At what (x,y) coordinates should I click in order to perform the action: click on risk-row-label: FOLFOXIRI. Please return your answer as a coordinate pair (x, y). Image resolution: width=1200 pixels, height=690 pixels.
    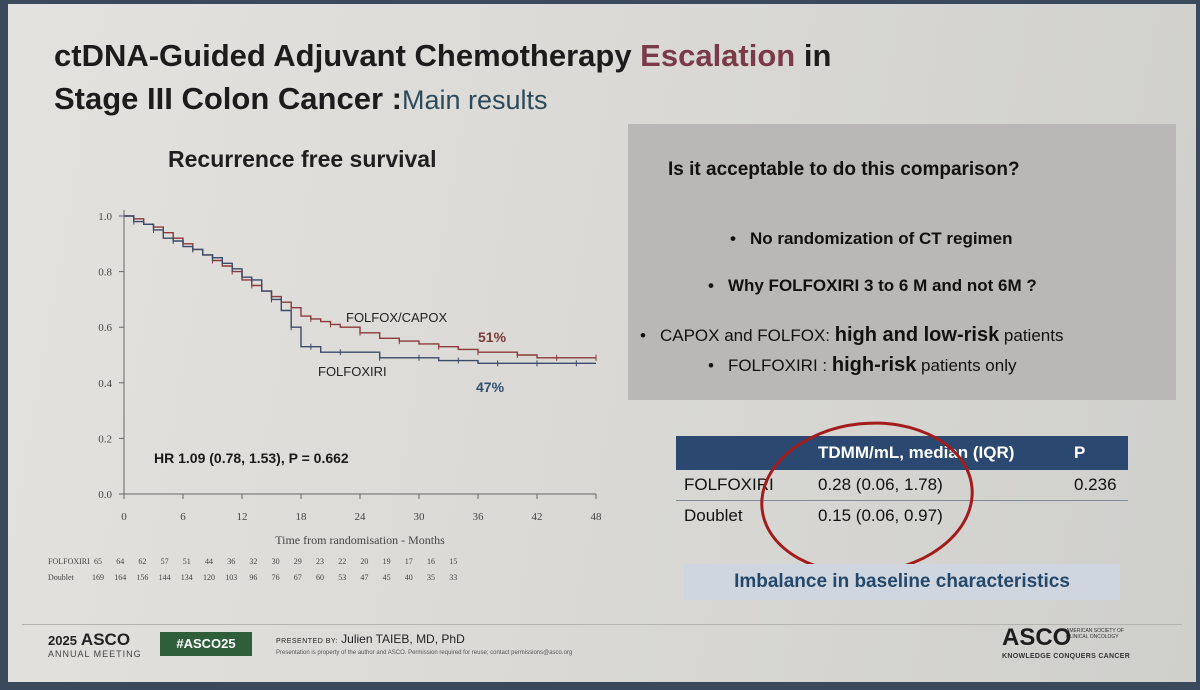
    Looking at the image, I should click on (69, 561).